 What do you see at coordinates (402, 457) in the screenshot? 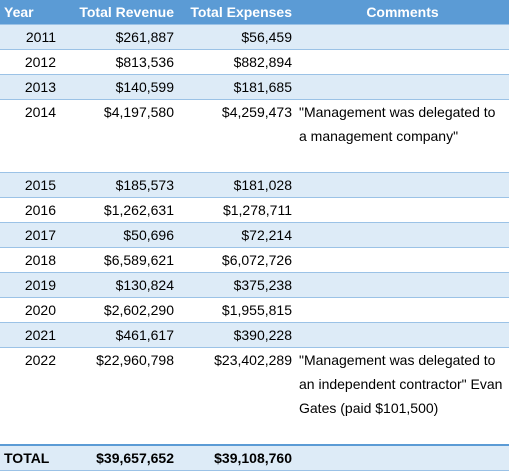
I see `total-comment-cell` at bounding box center [402, 457].